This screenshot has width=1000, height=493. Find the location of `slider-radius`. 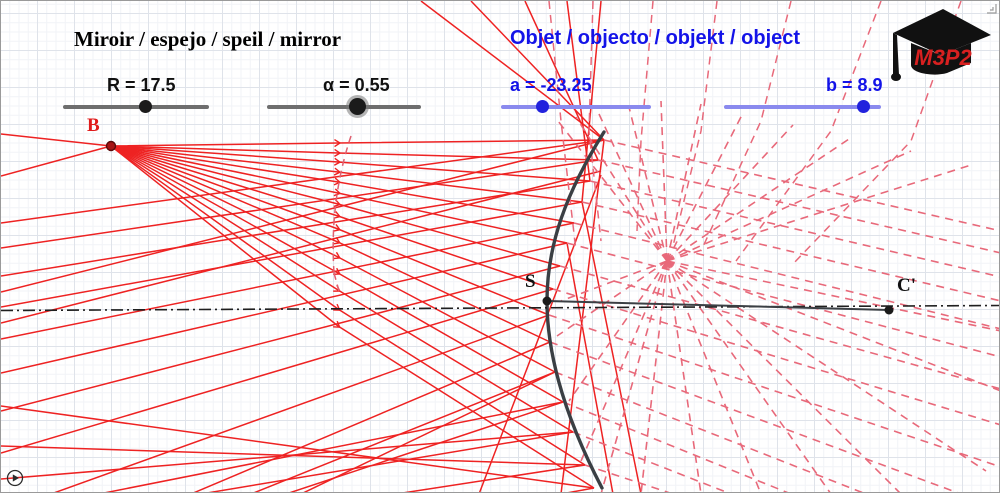

slider-radius is located at coordinates (136, 107).